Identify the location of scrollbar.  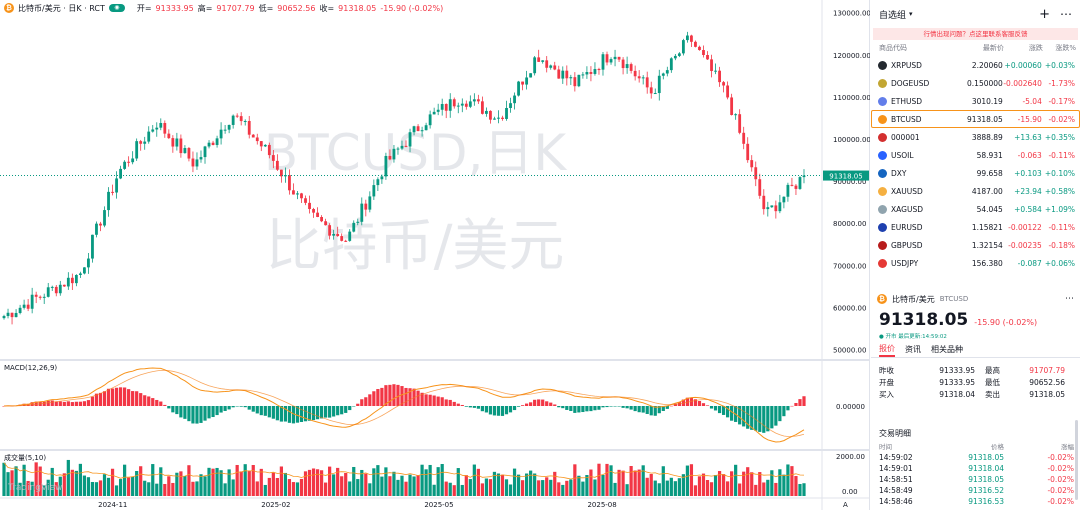
(1076, 460).